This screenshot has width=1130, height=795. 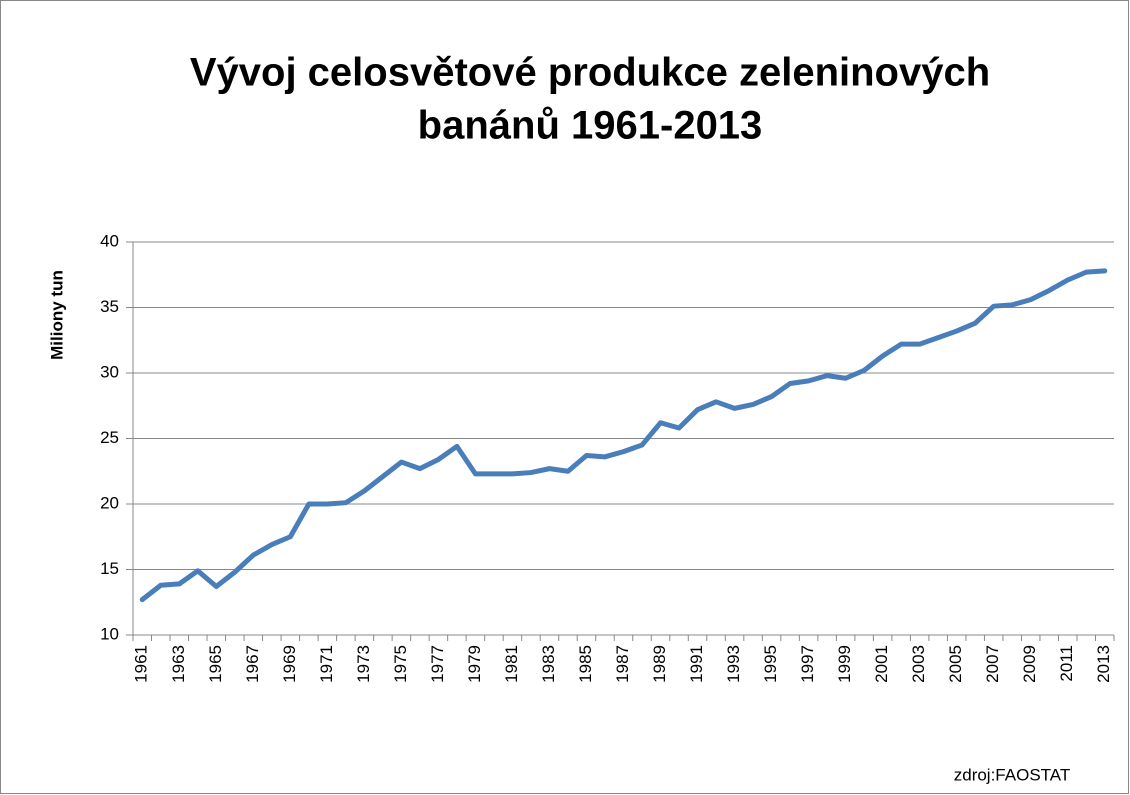 I want to click on x-tick-label: 1979, so click(x=474, y=664).